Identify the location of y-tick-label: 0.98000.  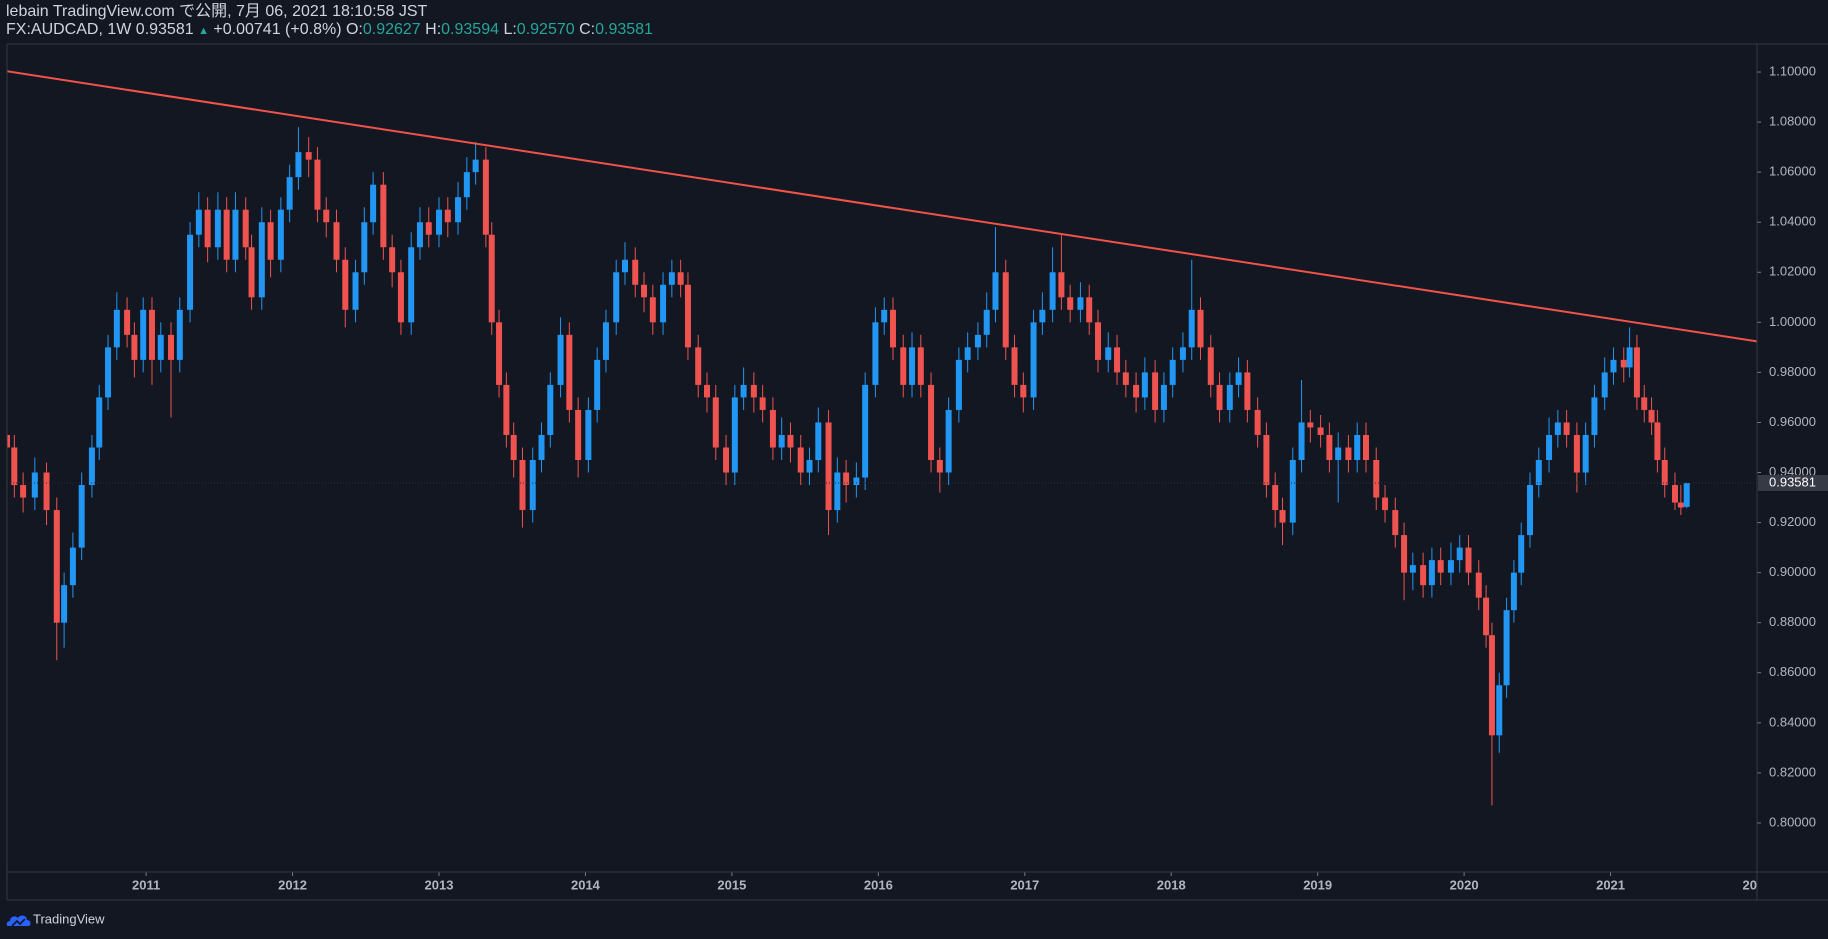
(1792, 371).